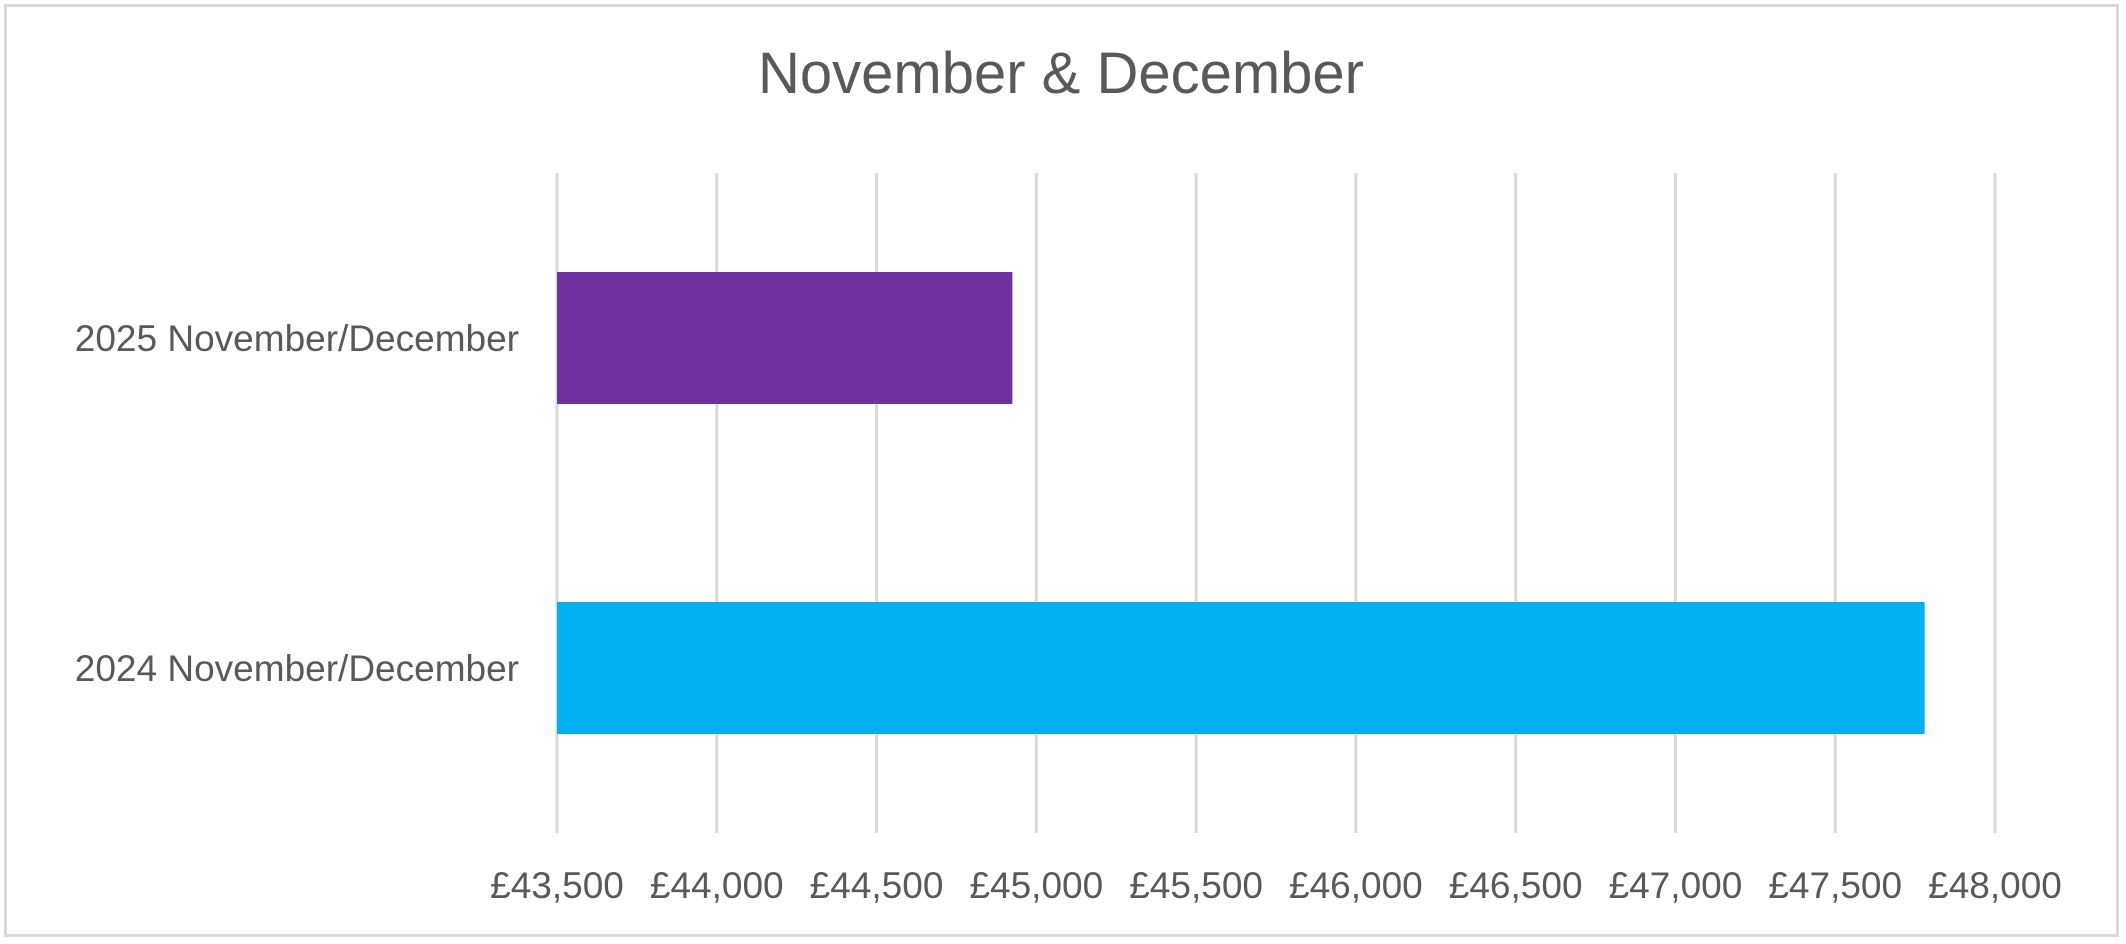 The width and height of the screenshot is (2126, 944). I want to click on x-tick-label: £44,000, so click(717, 885).